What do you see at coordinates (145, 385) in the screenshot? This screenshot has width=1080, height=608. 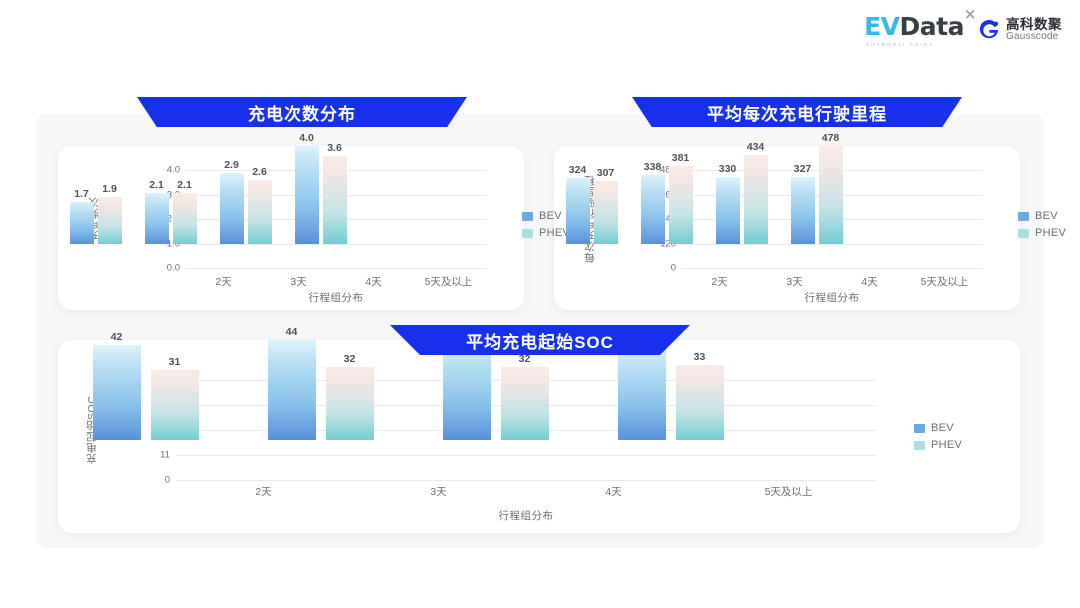 I see `bar-group: 42 31` at bounding box center [145, 385].